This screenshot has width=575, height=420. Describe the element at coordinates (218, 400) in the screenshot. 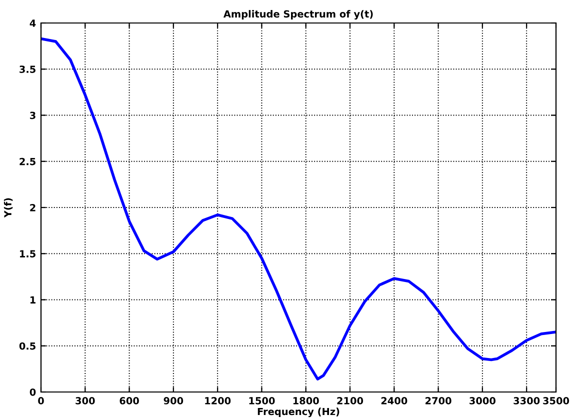

I see `x-tick-label: 1200` at that location.